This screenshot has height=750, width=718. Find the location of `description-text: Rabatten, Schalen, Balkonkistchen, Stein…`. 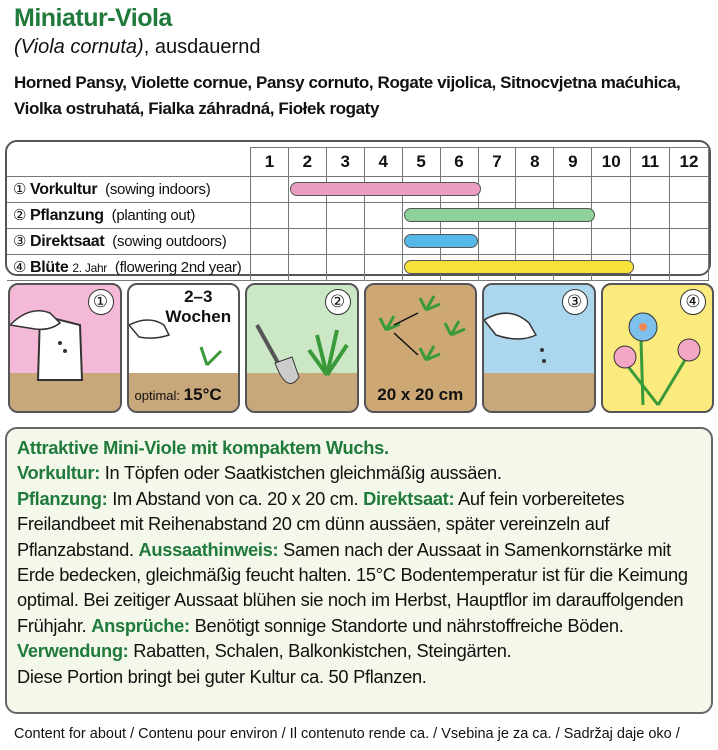

description-text: Rabatten, Schalen, Balkonkistchen, Stein… is located at coordinates (320, 651).